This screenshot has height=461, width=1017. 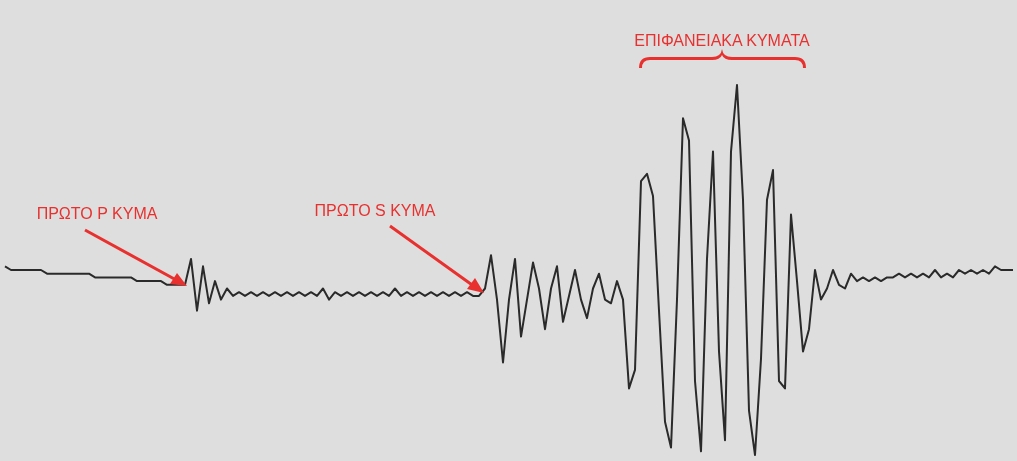 What do you see at coordinates (97, 213) in the screenshot?
I see `annotation: ΠΡΩΤΟ P ΚΥΜΑ` at bounding box center [97, 213].